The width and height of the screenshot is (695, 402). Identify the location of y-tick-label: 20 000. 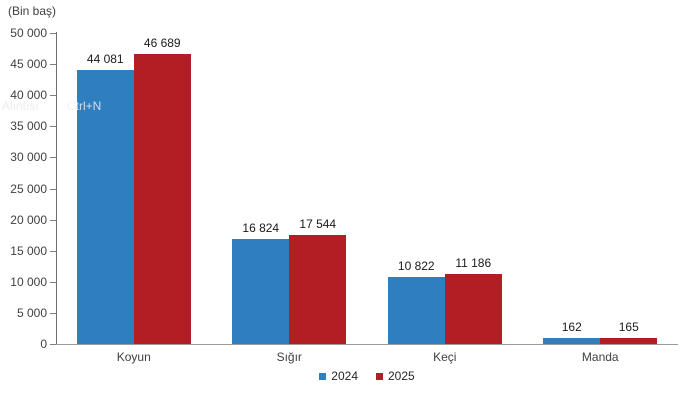
(28, 219).